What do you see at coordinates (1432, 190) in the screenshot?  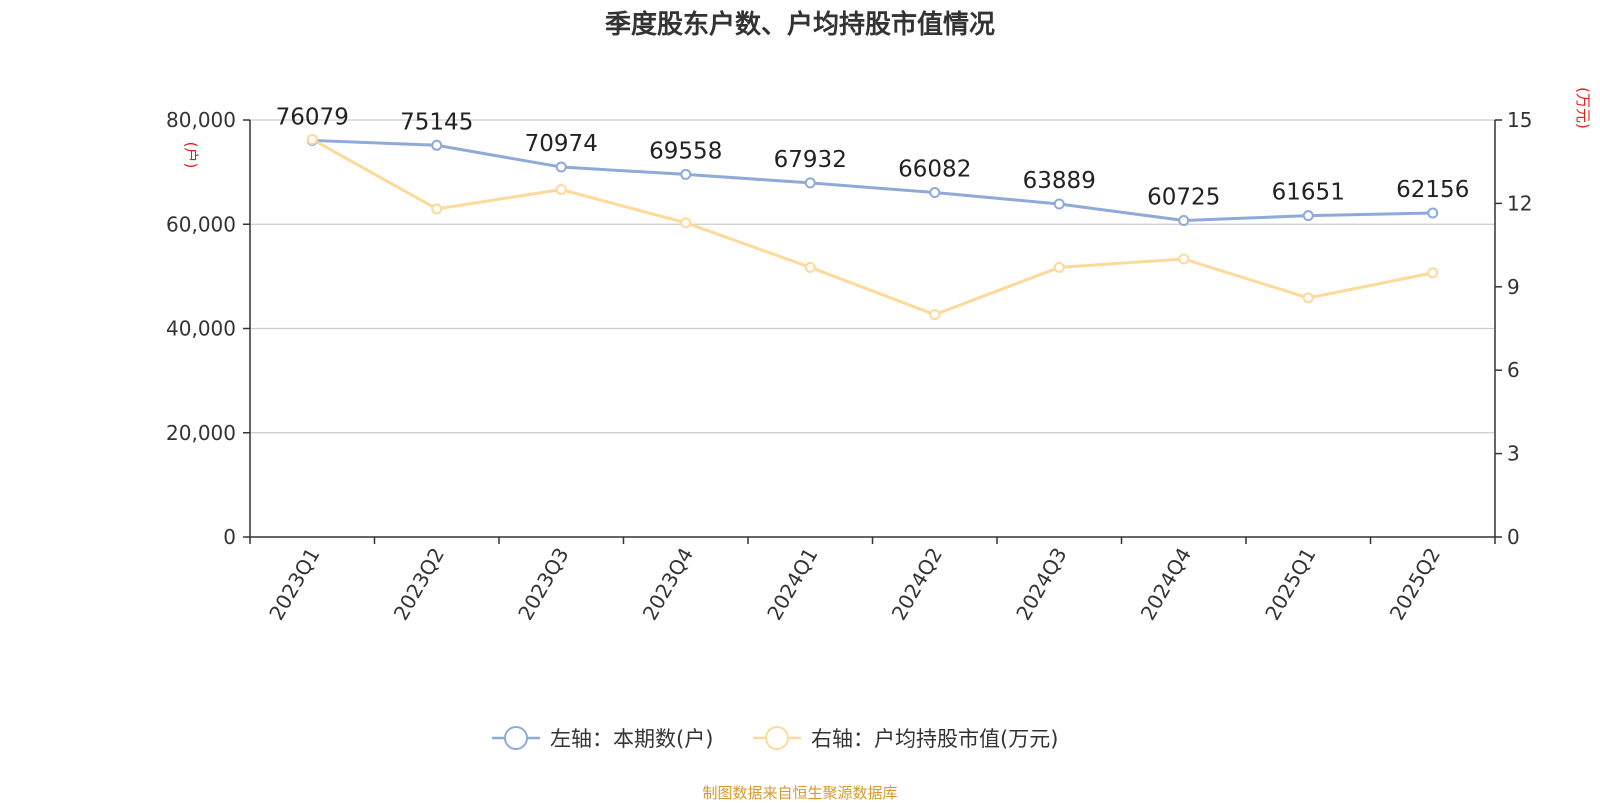 I see `data-label: 62156` at bounding box center [1432, 190].